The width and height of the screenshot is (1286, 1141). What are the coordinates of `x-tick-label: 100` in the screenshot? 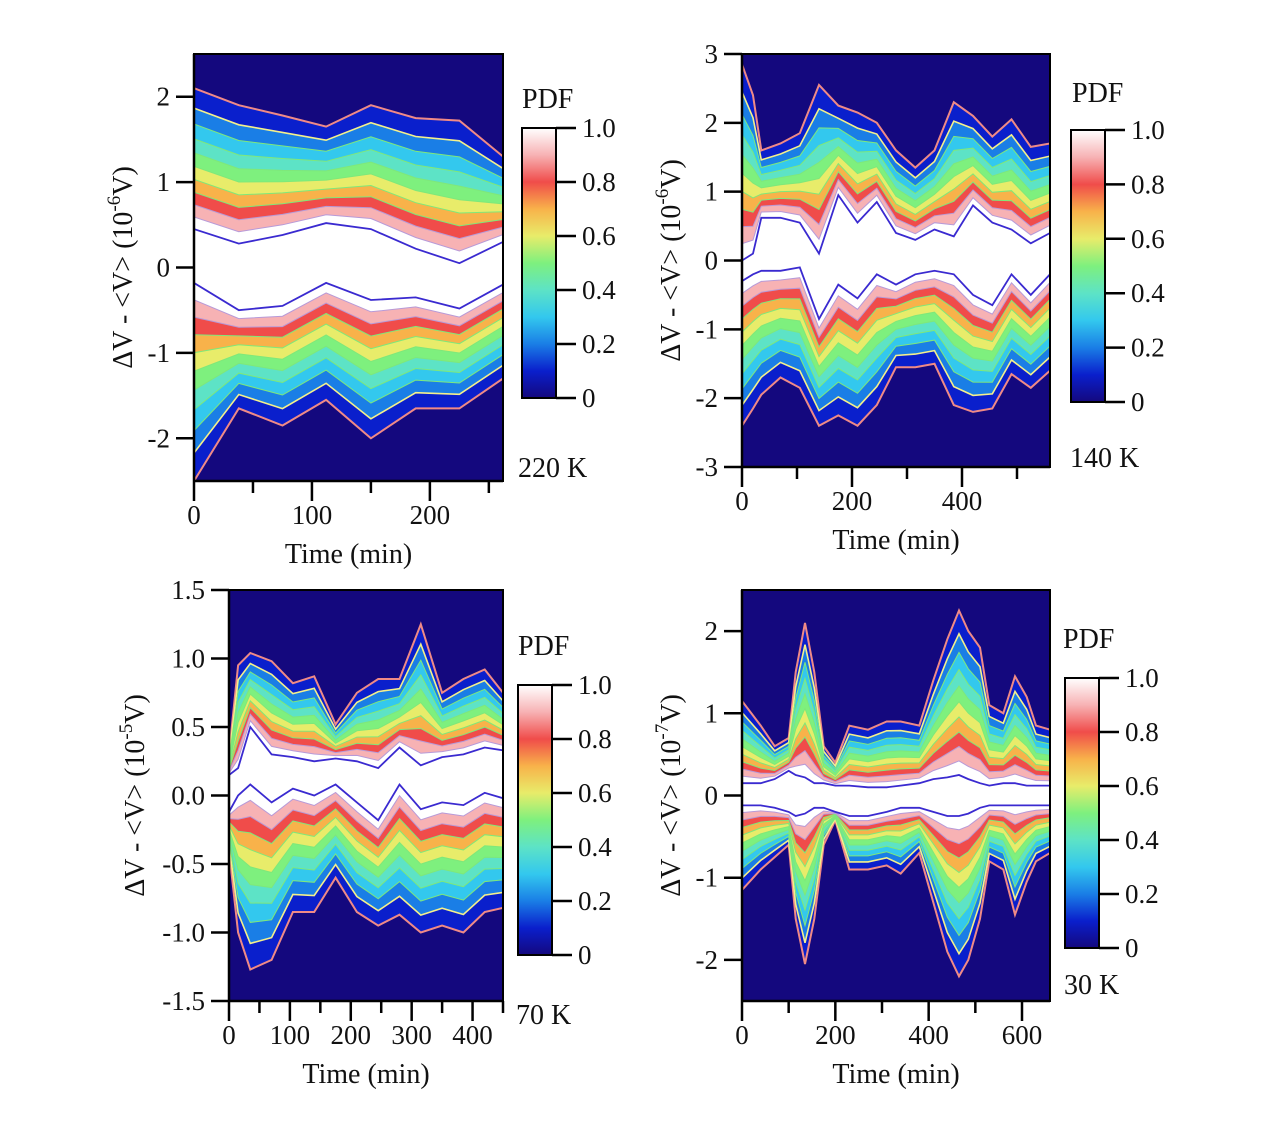 It's located at (312, 515).